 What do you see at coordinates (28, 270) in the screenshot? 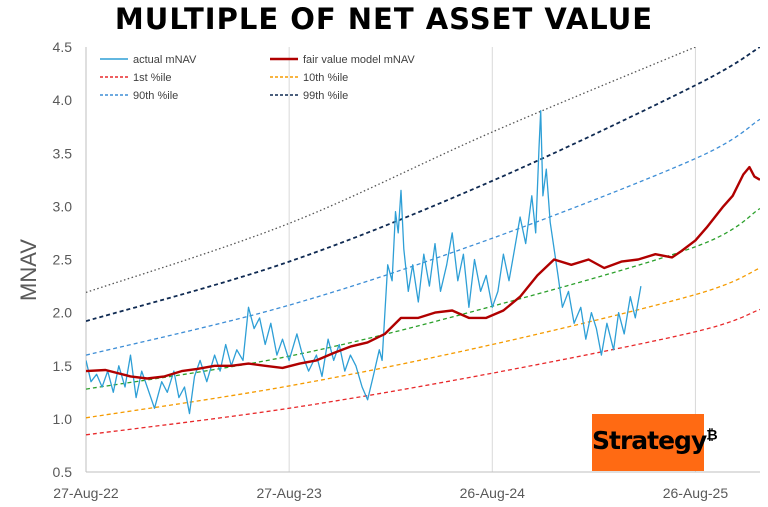
I see `y-axis-label: MNAV` at bounding box center [28, 270].